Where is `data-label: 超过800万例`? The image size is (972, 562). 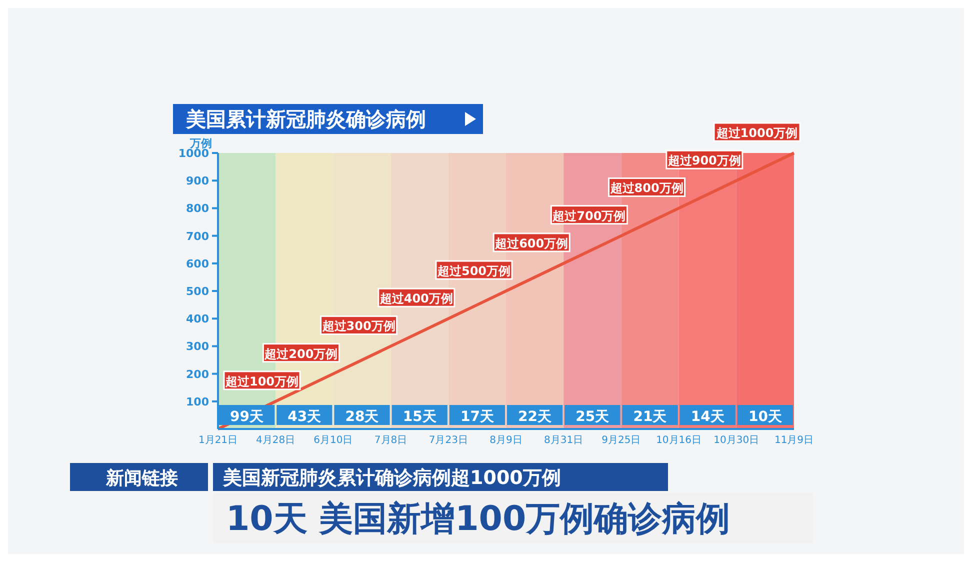
data-label: 超过800万例 is located at coordinates (646, 188).